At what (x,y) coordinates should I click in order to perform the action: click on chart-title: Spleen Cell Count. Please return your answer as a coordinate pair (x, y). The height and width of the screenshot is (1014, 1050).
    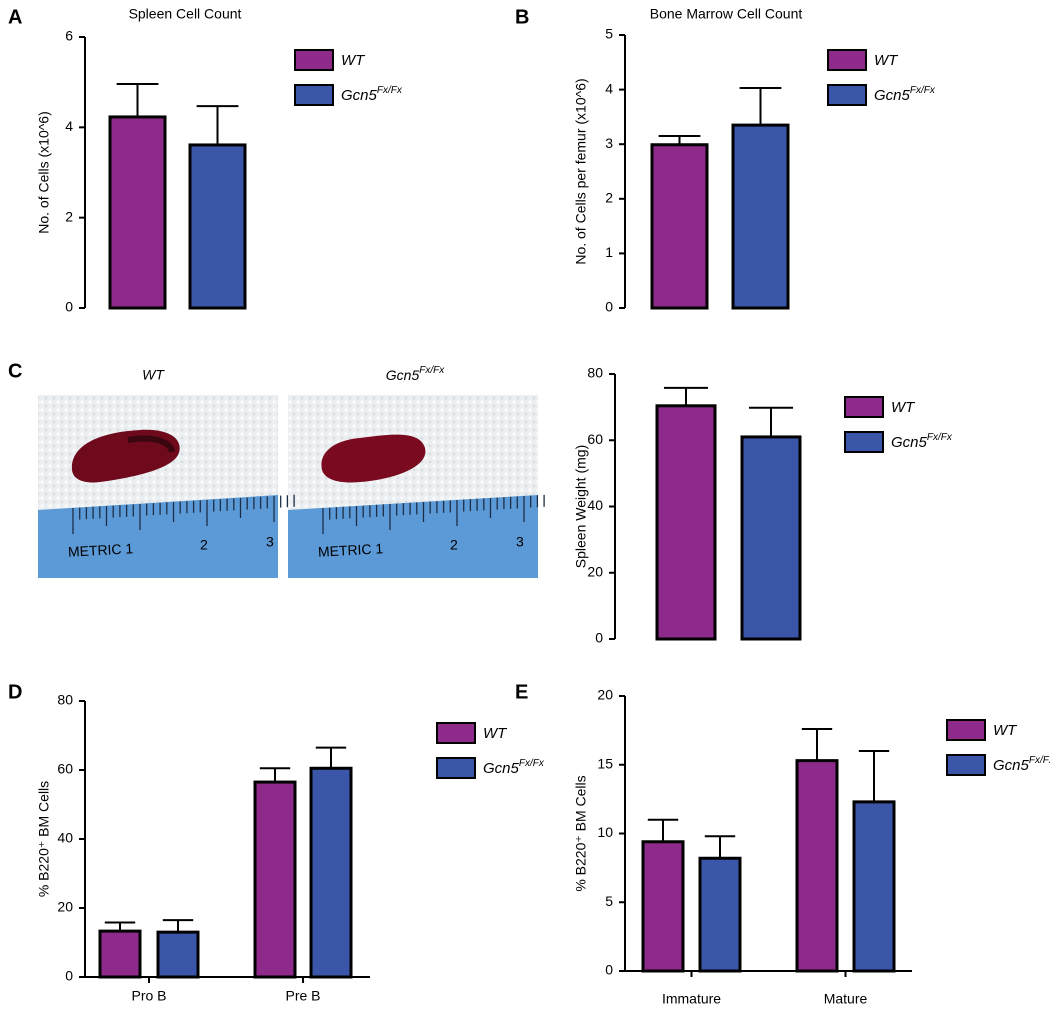
    Looking at the image, I should click on (185, 14).